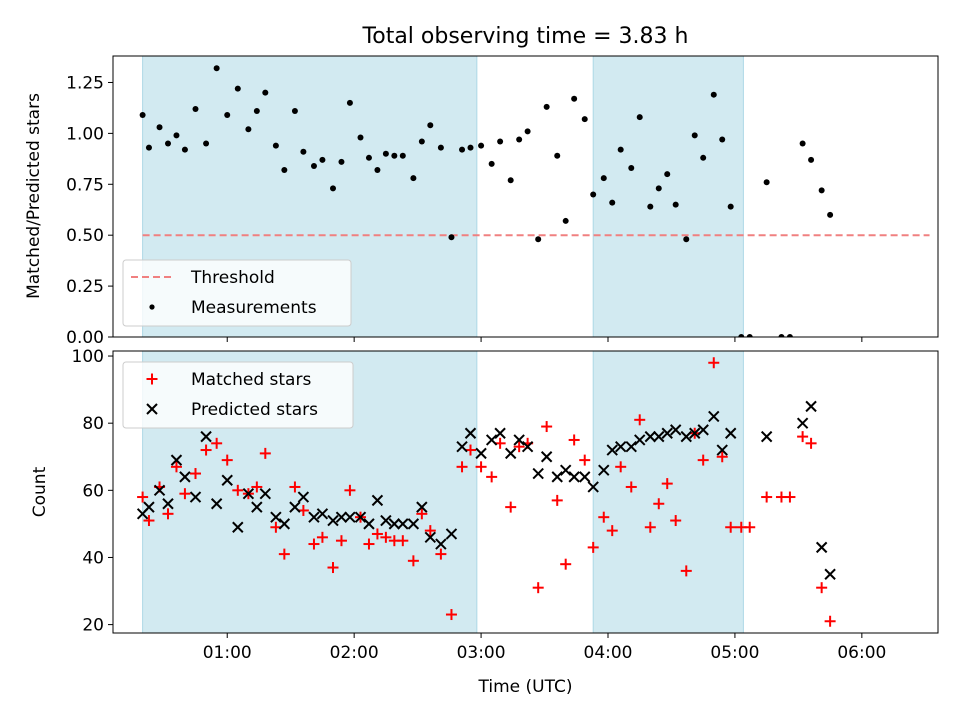  I want to click on x-tick-label: 01:00, so click(227, 653).